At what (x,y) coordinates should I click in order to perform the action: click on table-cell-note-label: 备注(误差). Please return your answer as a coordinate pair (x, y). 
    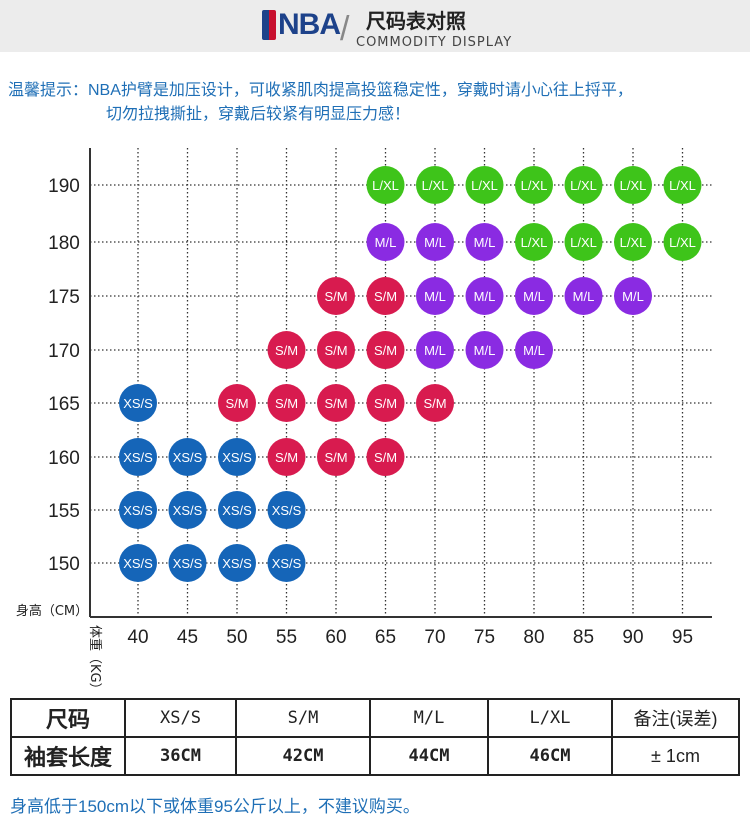
    Looking at the image, I should click on (675, 718).